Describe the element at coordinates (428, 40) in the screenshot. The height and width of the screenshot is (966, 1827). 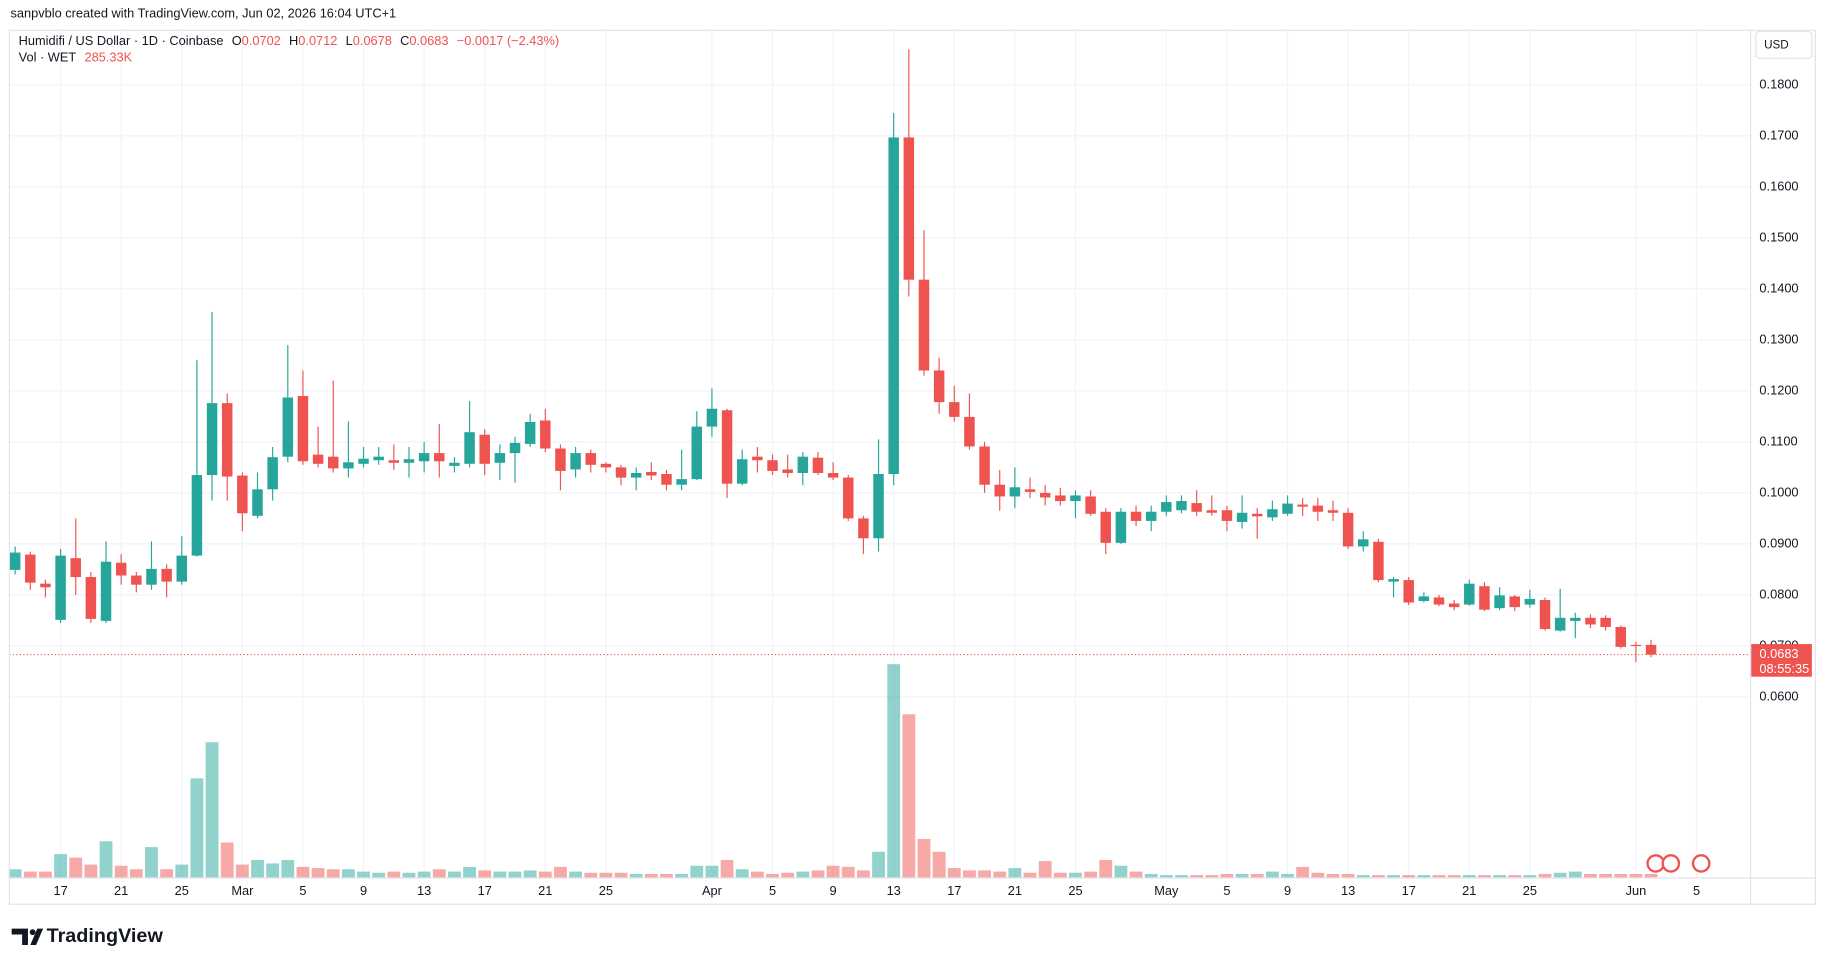
I see `close-value: 0.0683` at that location.